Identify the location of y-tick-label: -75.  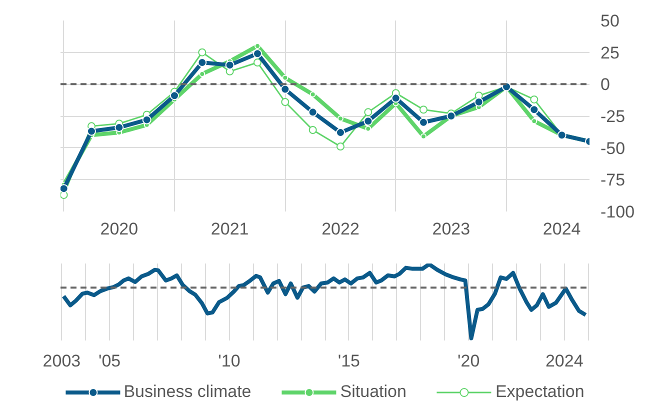
(613, 180).